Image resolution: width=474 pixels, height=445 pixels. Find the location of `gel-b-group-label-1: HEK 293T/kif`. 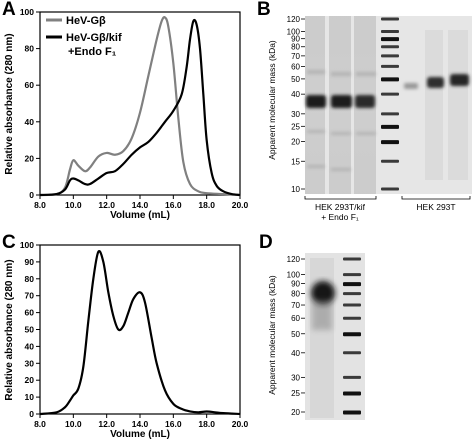

gel-b-group-label-1: HEK 293T/kif is located at coordinates (340, 207).